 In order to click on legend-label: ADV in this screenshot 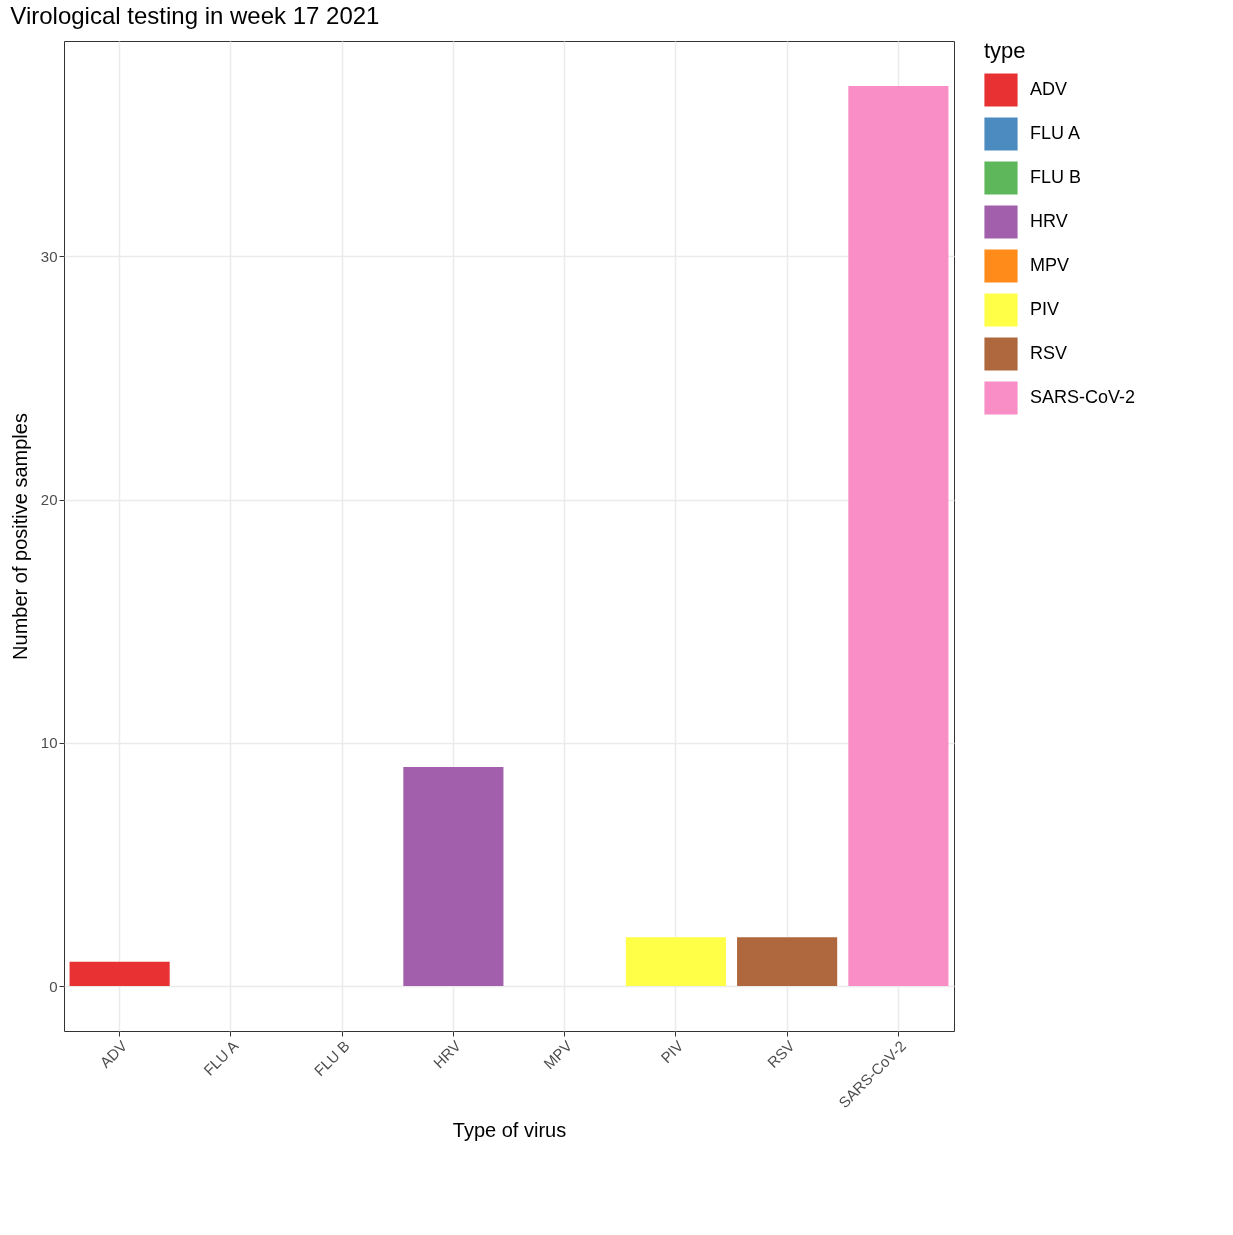, I will do `click(1049, 89)`.